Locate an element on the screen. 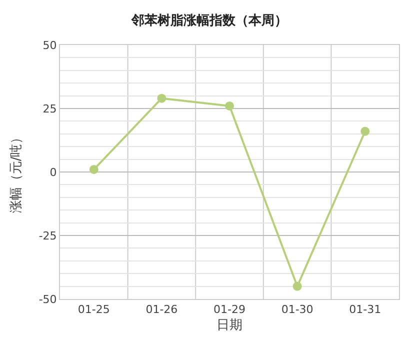  y-tick-label: 50 is located at coordinates (49, 45).